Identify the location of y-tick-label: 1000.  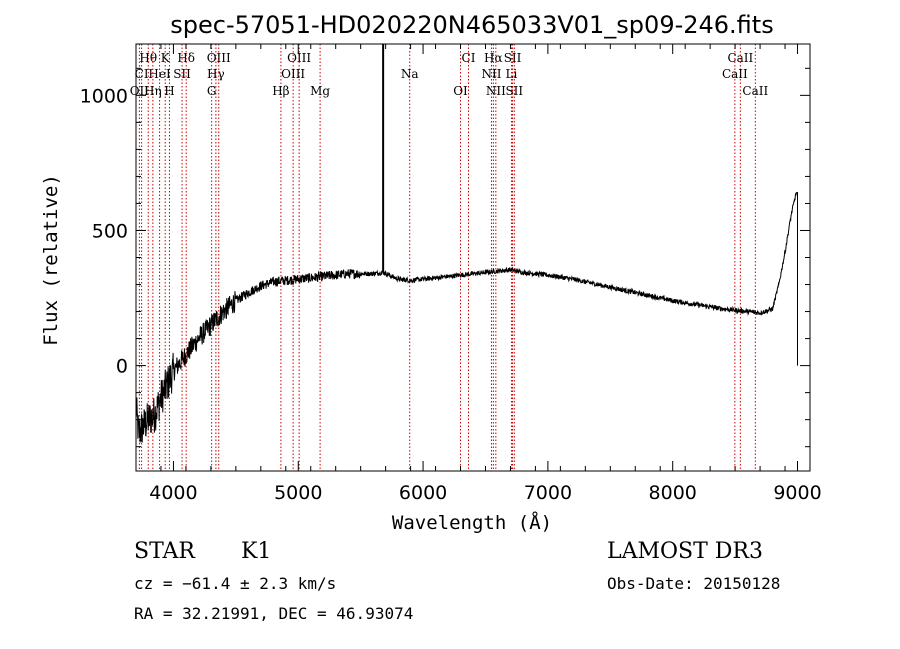
(104, 96).